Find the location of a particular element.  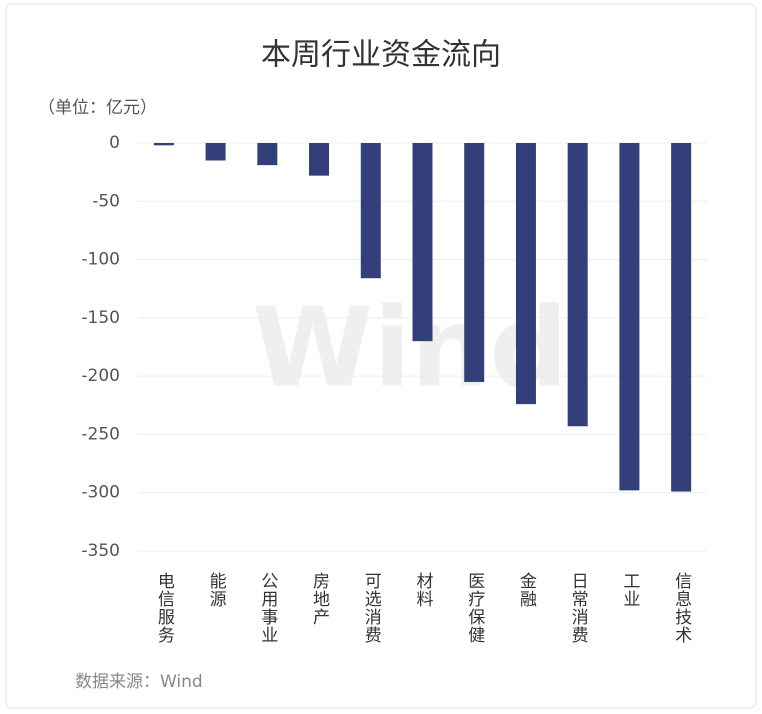

x-tick-label: 可选消费 is located at coordinates (371, 608).